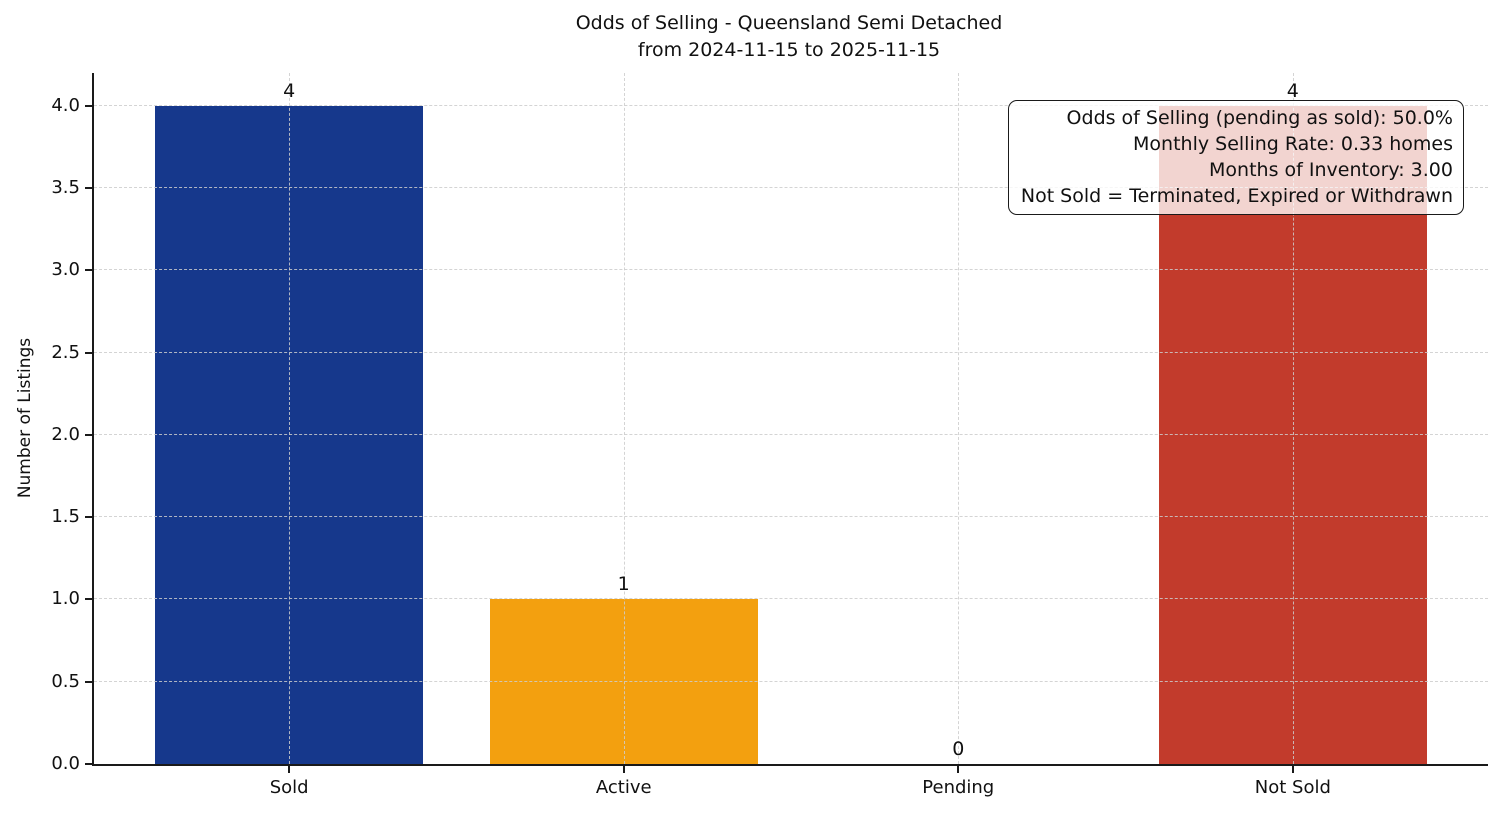 This screenshot has height=816, width=1501. I want to click on annotation-months-of-inventory: Months of Inventory: 3.00, so click(1331, 170).